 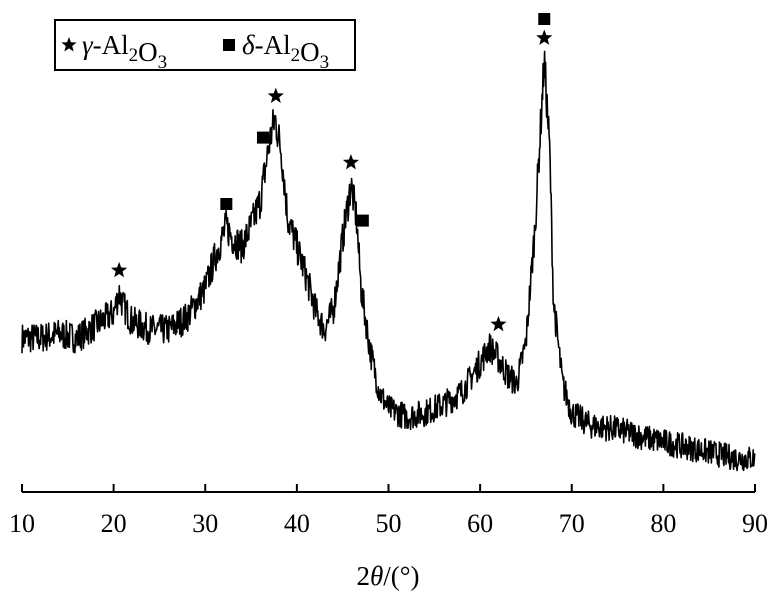 I want to click on legend-frame, so click(x=205, y=45).